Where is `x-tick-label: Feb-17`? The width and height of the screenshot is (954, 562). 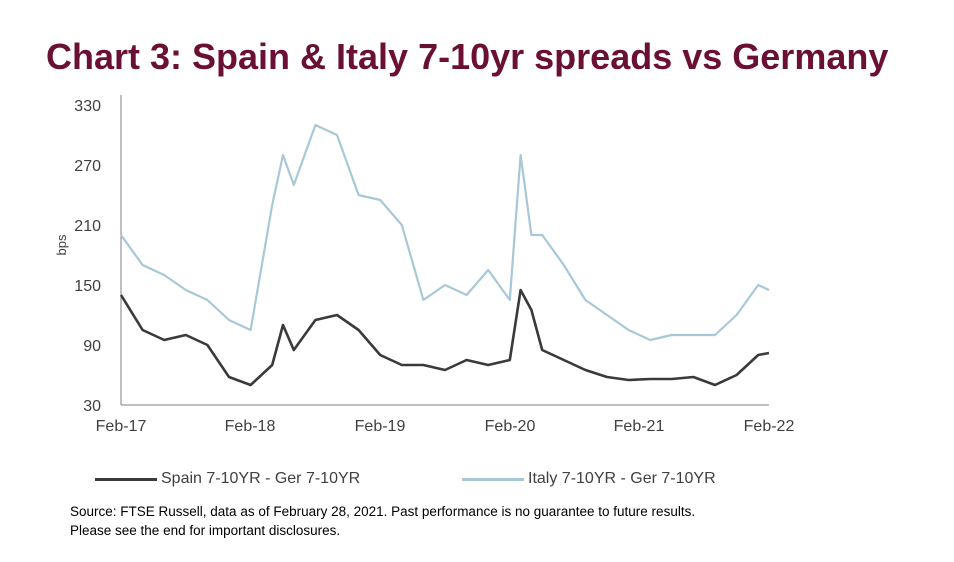
x-tick-label: Feb-17 is located at coordinates (121, 426).